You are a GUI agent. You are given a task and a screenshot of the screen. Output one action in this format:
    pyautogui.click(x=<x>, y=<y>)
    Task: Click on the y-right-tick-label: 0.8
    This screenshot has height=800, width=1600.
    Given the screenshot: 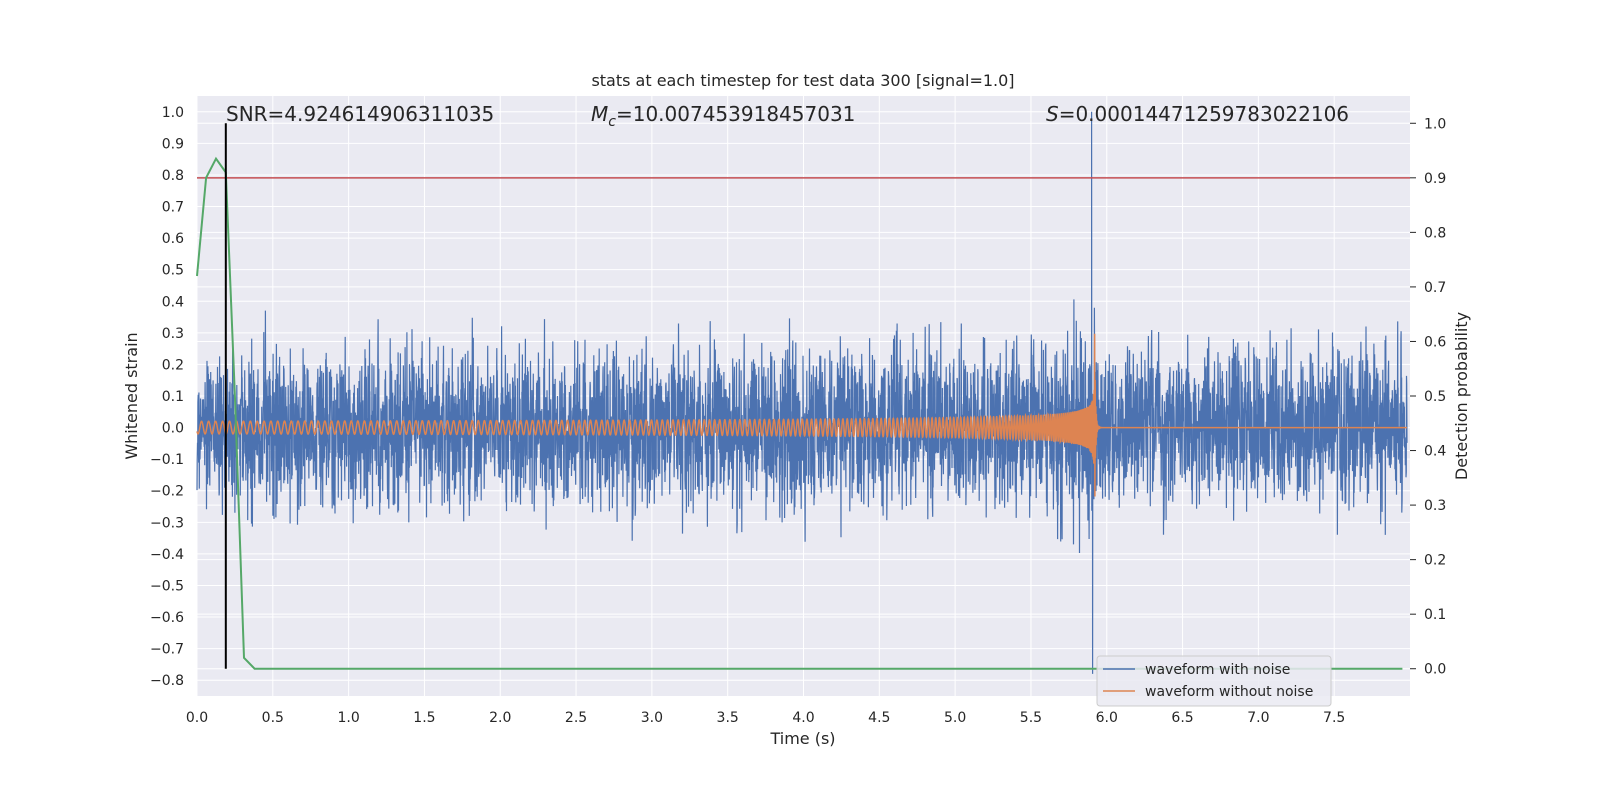 What is the action you would take?
    pyautogui.click(x=1435, y=233)
    